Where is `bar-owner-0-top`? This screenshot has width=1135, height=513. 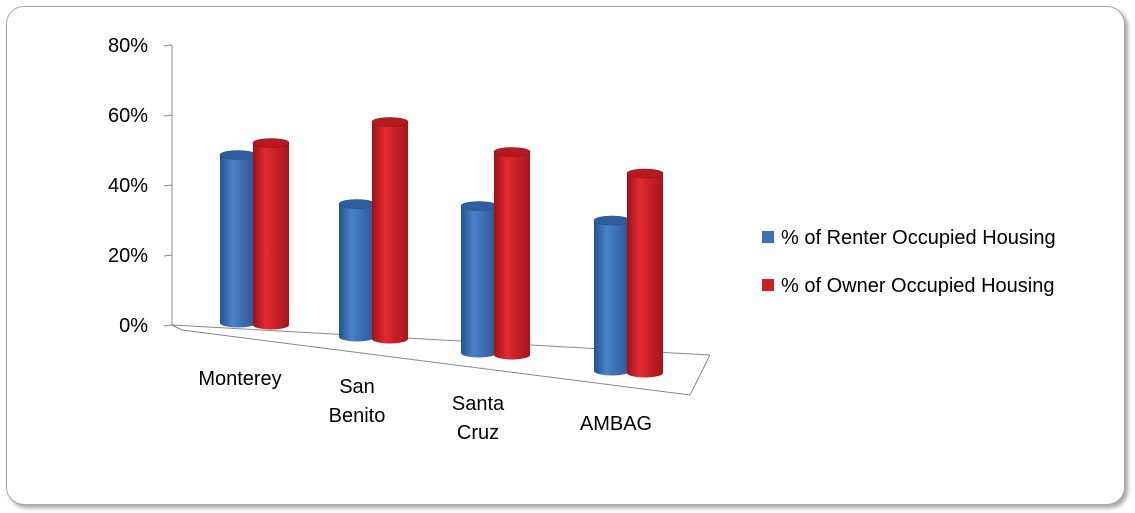 bar-owner-0-top is located at coordinates (271, 143).